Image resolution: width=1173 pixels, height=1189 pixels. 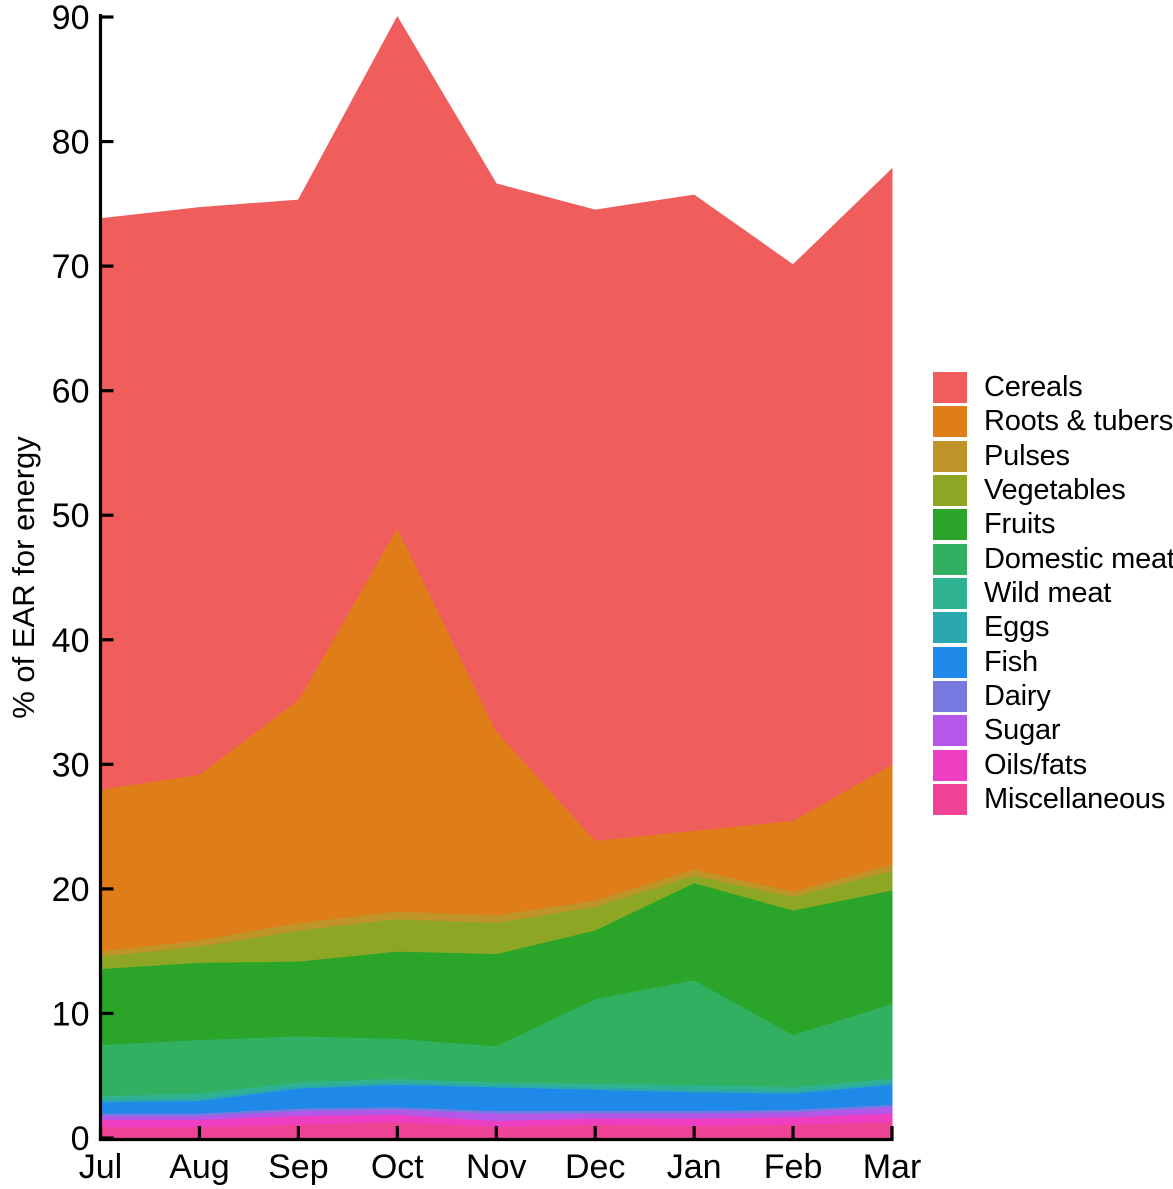 I want to click on x-tick-group: Jul Aug Sep Oct Nov Dec Jan Feb Mar, so click(x=500, y=1156).